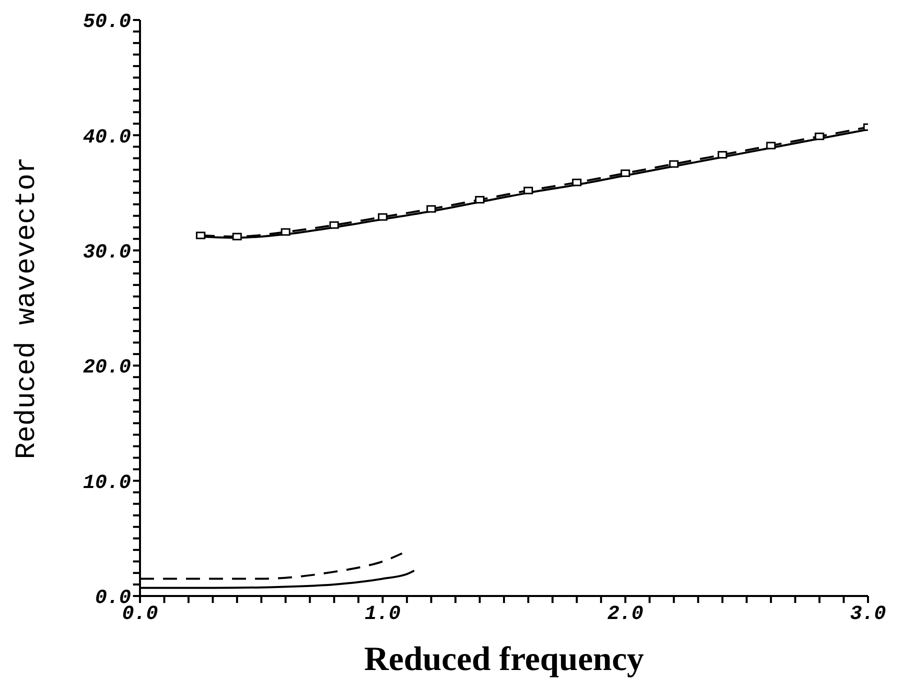  I want to click on y-tick-label: 50.0, so click(106, 22).